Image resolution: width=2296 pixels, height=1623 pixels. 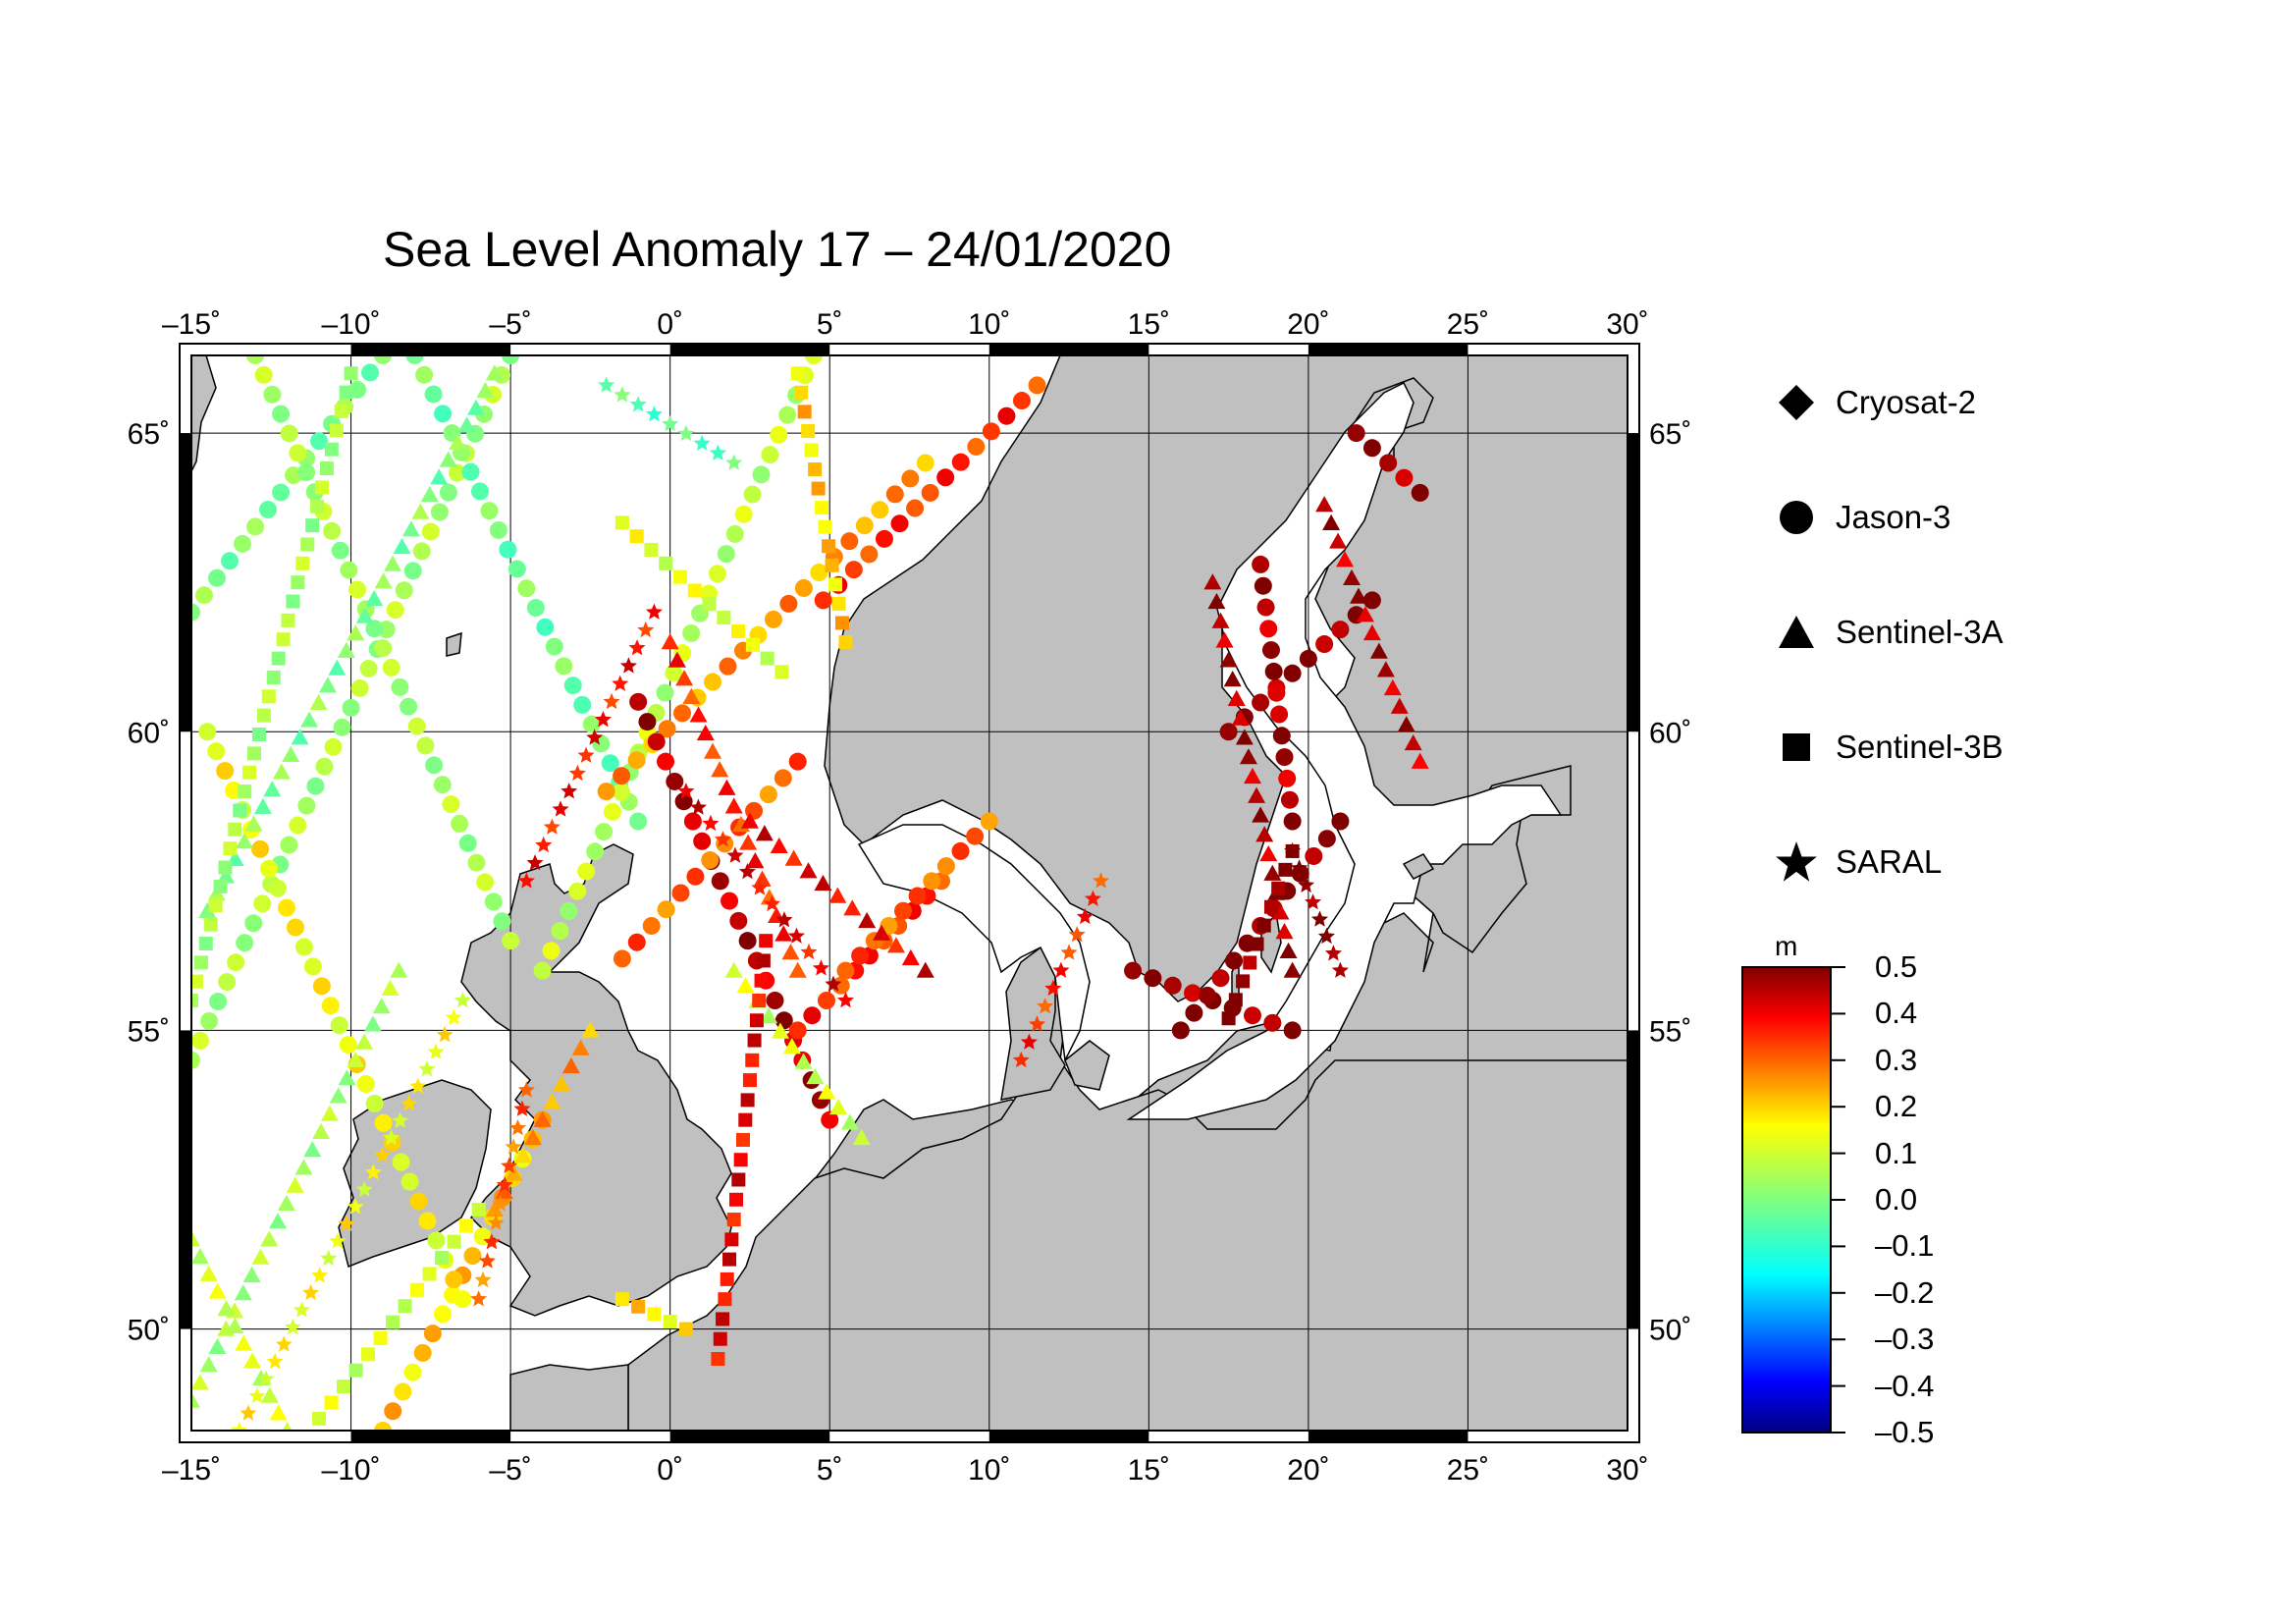 I want to click on colorbar-unit: m, so click(x=1786, y=946).